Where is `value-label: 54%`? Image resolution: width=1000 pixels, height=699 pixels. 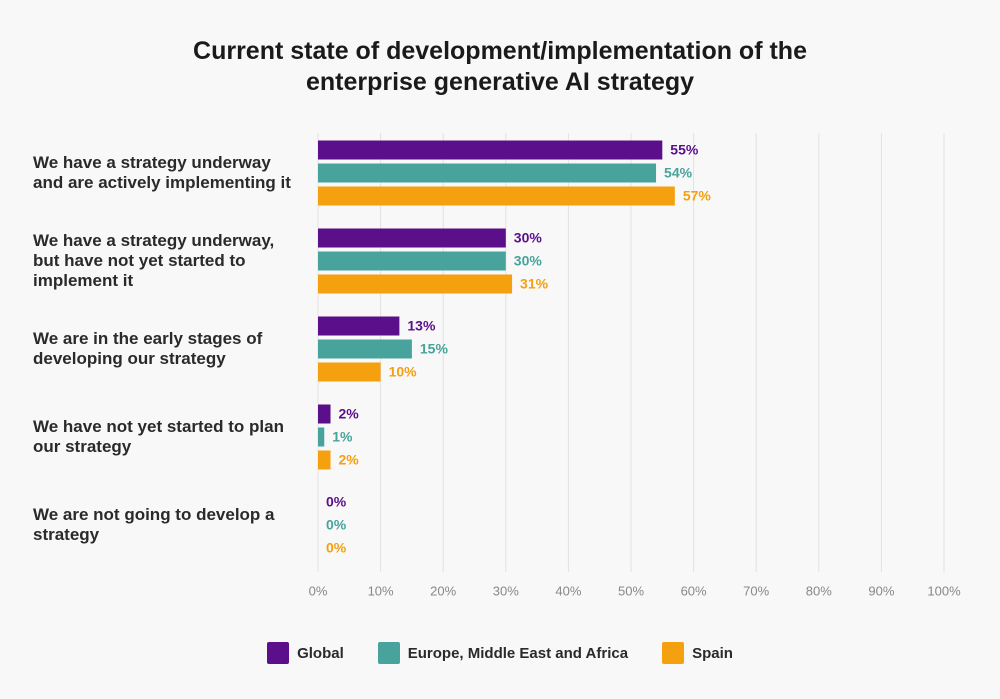 value-label: 54% is located at coordinates (678, 173).